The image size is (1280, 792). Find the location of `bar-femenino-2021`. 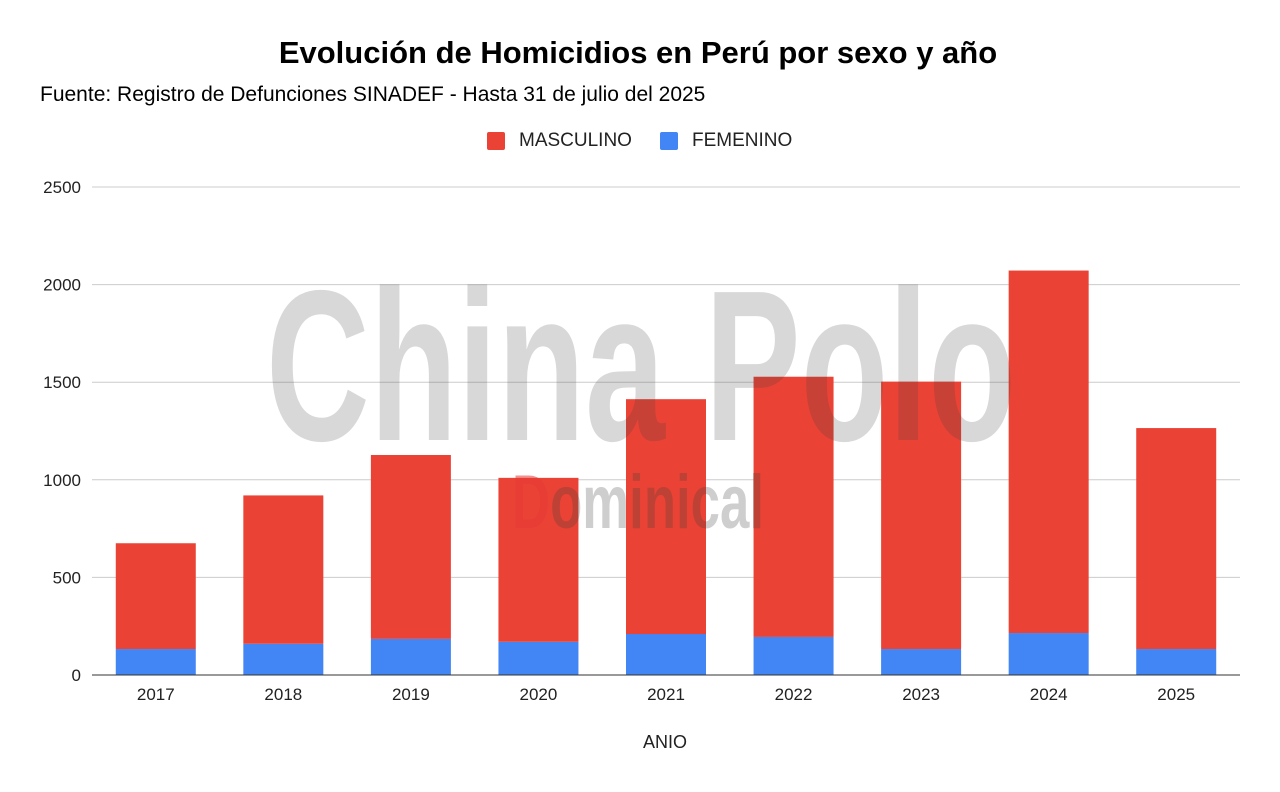

bar-femenino-2021 is located at coordinates (666, 654).